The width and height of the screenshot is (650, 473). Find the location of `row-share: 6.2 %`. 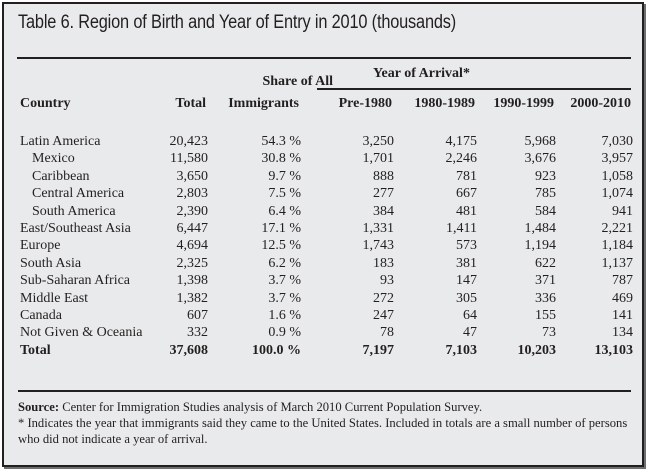

row-share: 6.2 % is located at coordinates (284, 263).